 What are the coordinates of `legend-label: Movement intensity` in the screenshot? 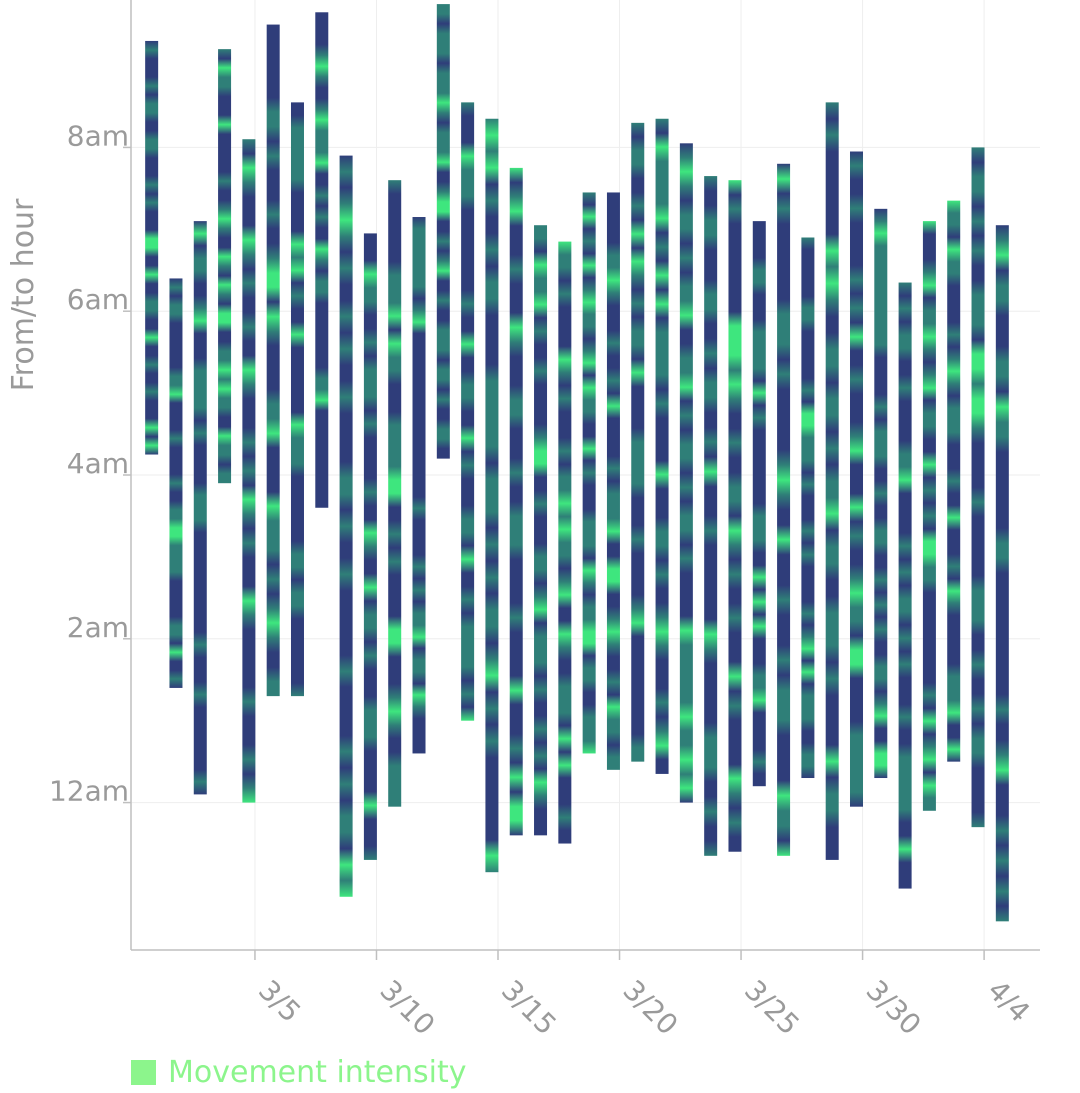 It's located at (317, 1072).